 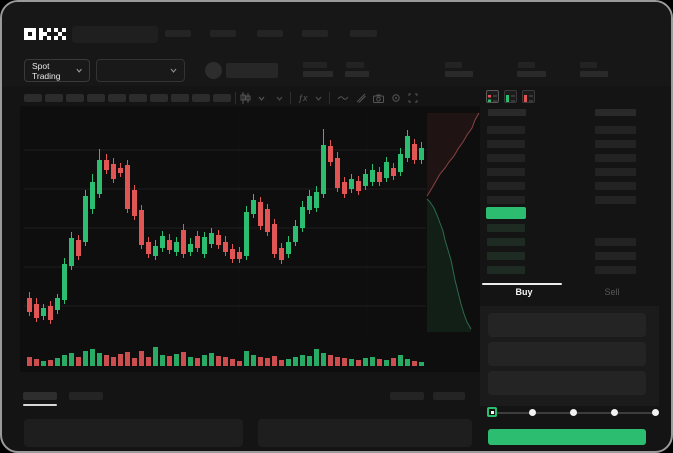 I want to click on book-all-icon, so click(x=492, y=96).